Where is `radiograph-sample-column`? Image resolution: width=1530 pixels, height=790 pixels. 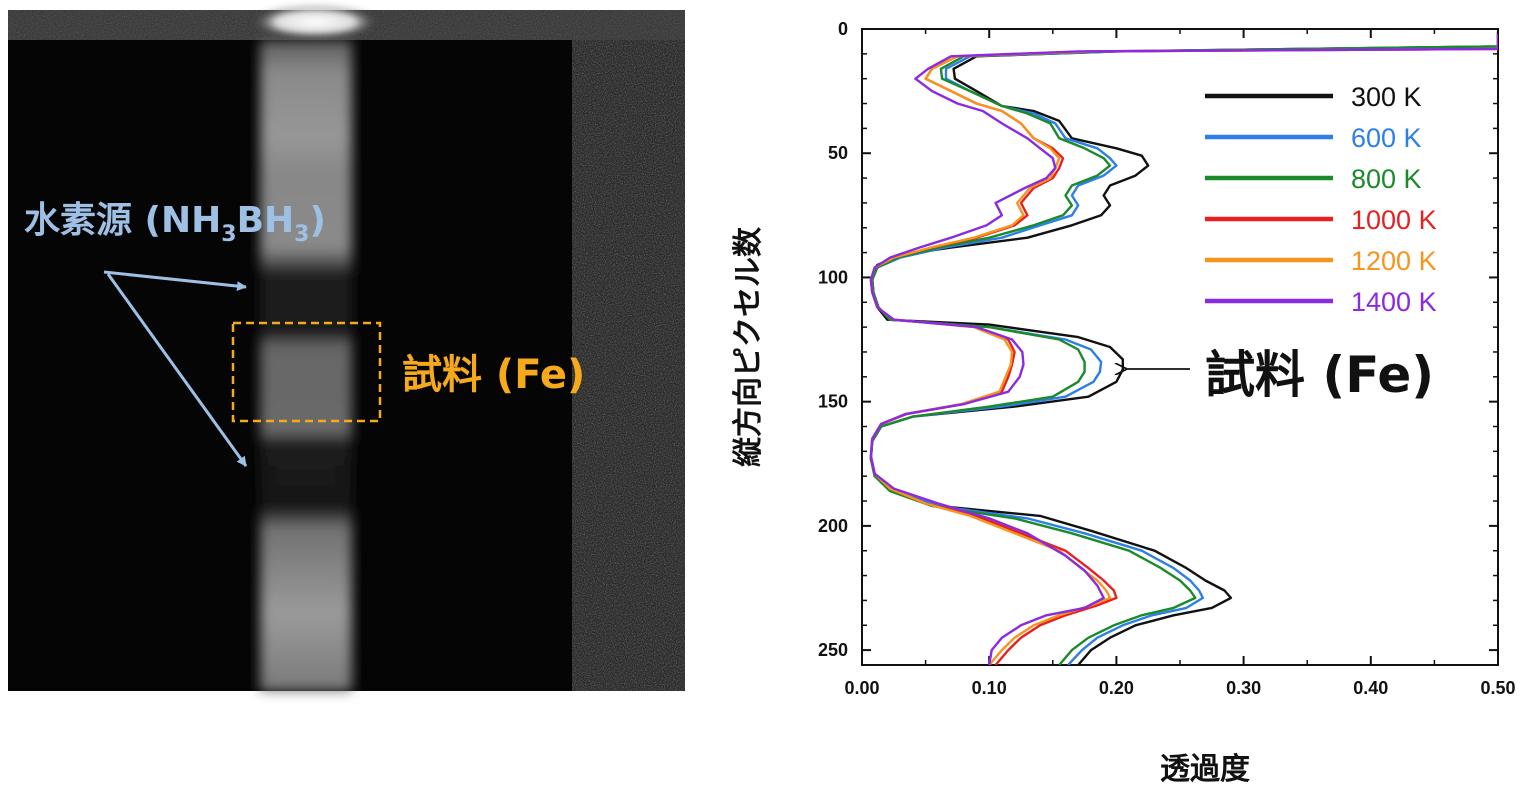
radiograph-sample-column is located at coordinates (306, 365).